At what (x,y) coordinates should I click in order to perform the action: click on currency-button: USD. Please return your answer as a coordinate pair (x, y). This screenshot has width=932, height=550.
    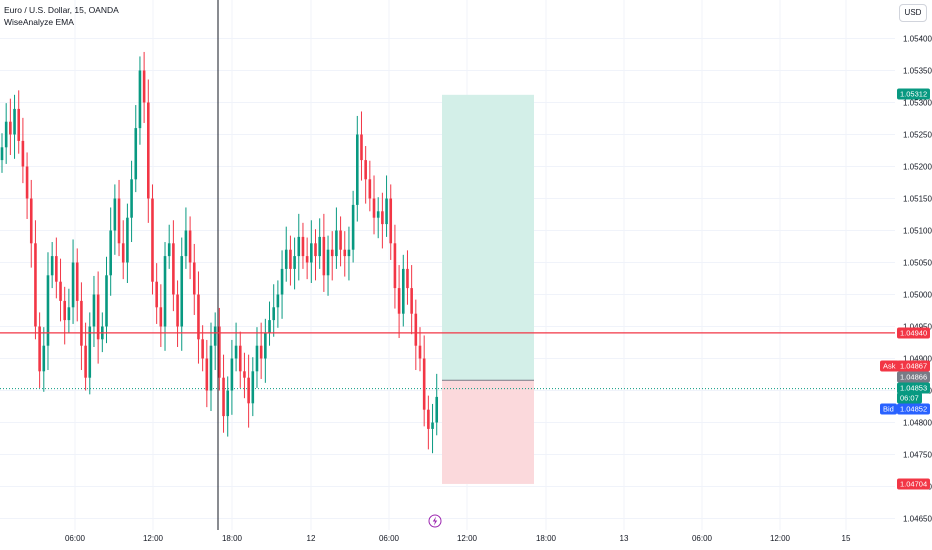
    Looking at the image, I should click on (913, 13).